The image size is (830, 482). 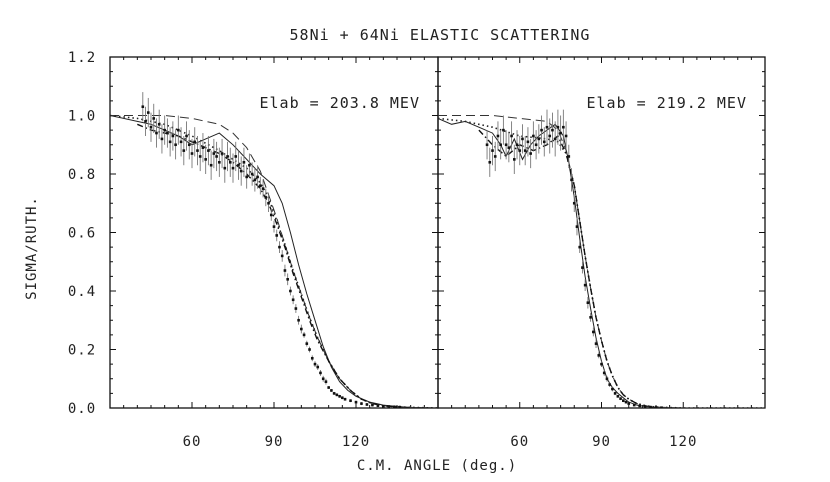 I want to click on y-tick-label: 0.6, so click(x=82, y=234).